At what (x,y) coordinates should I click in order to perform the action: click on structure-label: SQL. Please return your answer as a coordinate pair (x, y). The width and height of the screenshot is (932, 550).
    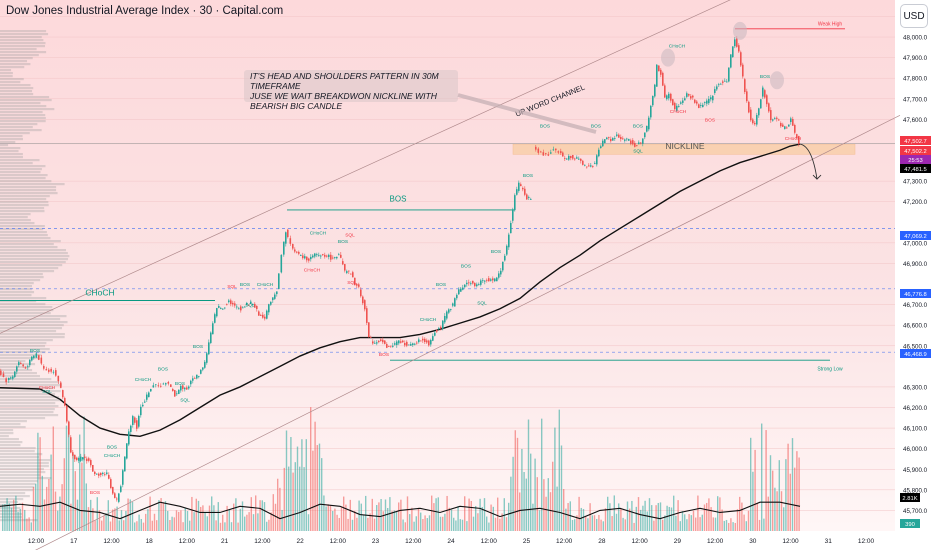
    Looking at the image, I should click on (250, 306).